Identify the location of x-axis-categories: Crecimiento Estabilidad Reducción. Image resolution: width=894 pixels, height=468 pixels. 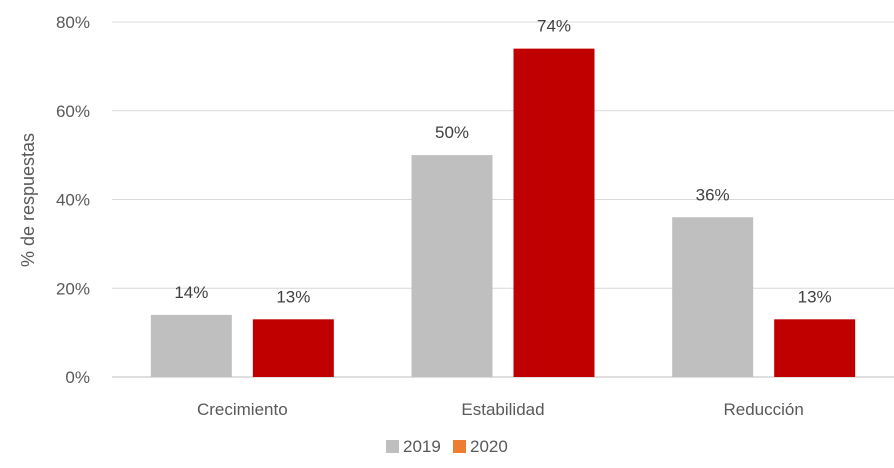
(500, 409).